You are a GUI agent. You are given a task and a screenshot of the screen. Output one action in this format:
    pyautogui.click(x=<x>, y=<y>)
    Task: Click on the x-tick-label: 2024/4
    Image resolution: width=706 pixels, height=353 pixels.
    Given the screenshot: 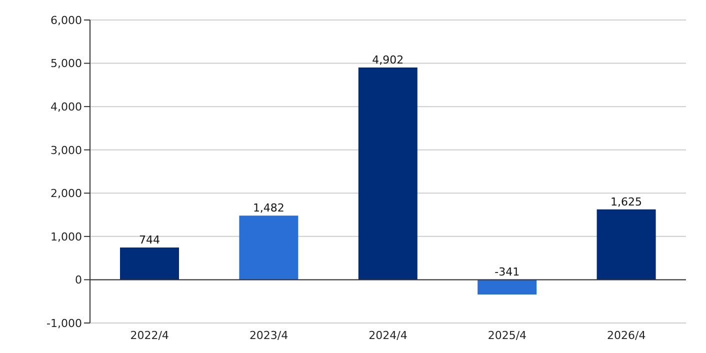 What is the action you would take?
    pyautogui.click(x=388, y=335)
    